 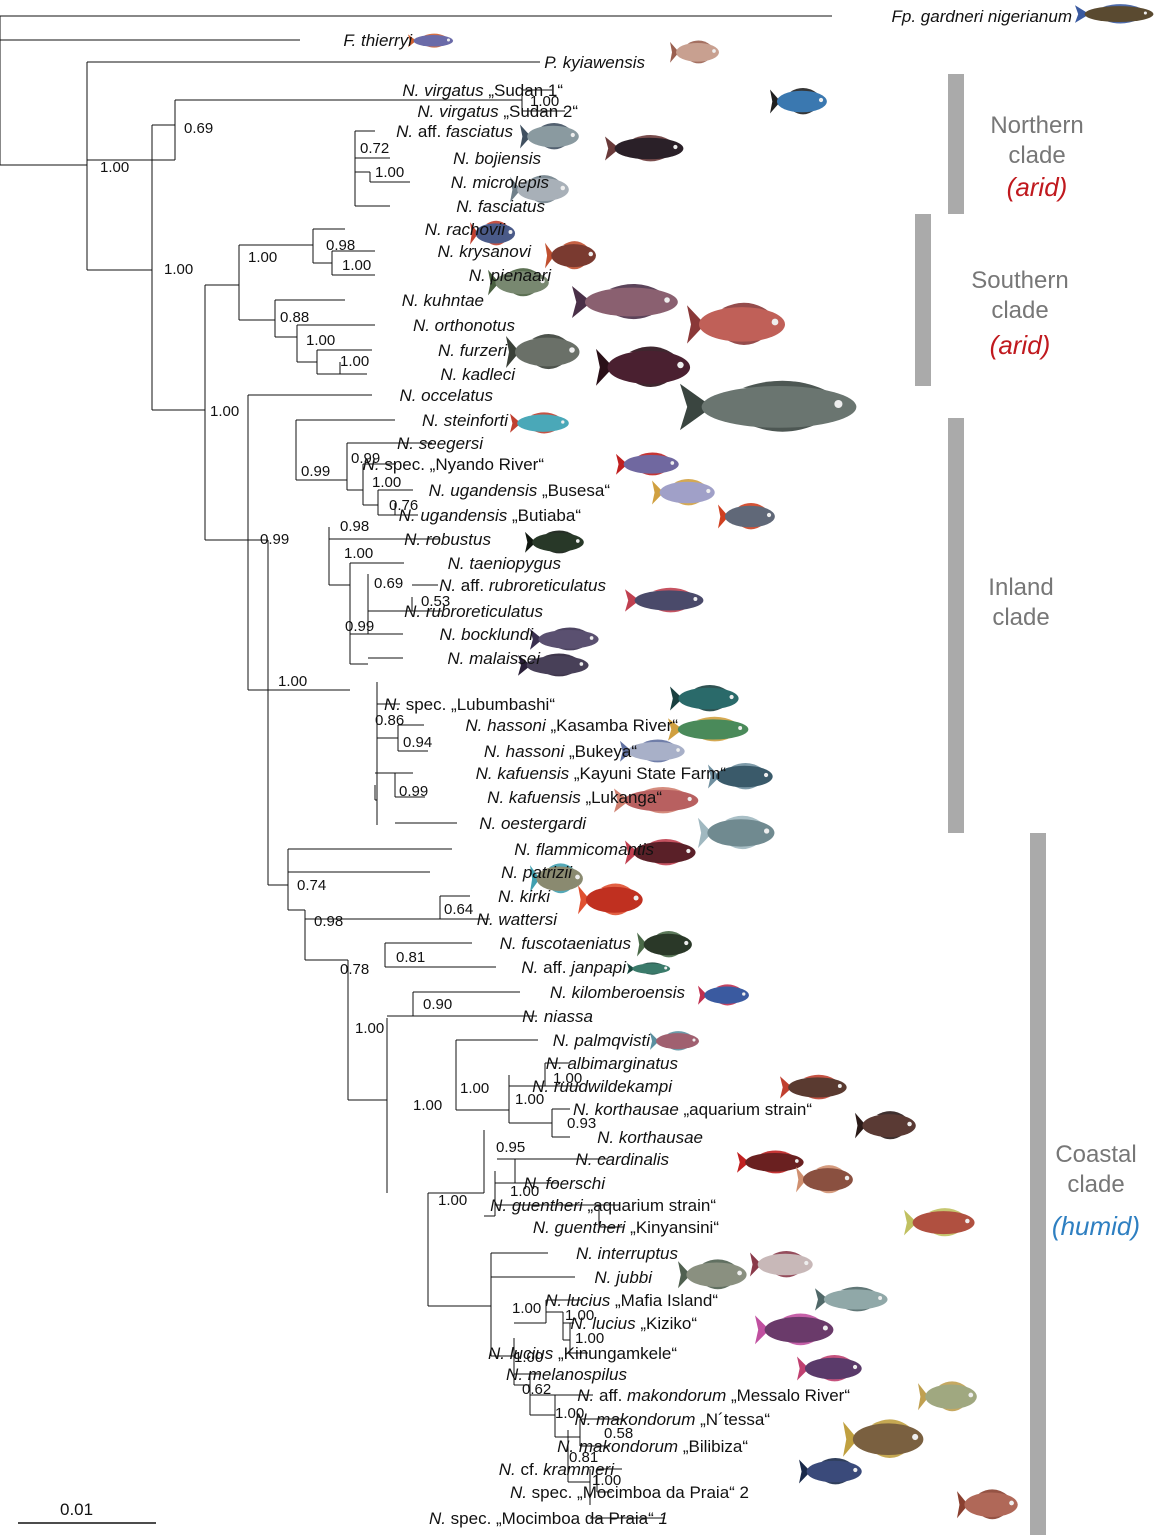 What do you see at coordinates (1036, 125) in the screenshot?
I see `clade-label: Northern` at bounding box center [1036, 125].